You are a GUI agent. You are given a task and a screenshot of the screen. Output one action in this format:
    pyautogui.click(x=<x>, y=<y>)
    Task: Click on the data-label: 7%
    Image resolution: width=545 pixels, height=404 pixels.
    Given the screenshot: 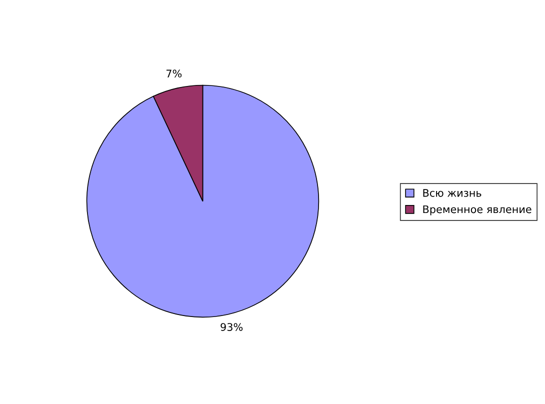 What is the action you would take?
    pyautogui.click(x=174, y=74)
    